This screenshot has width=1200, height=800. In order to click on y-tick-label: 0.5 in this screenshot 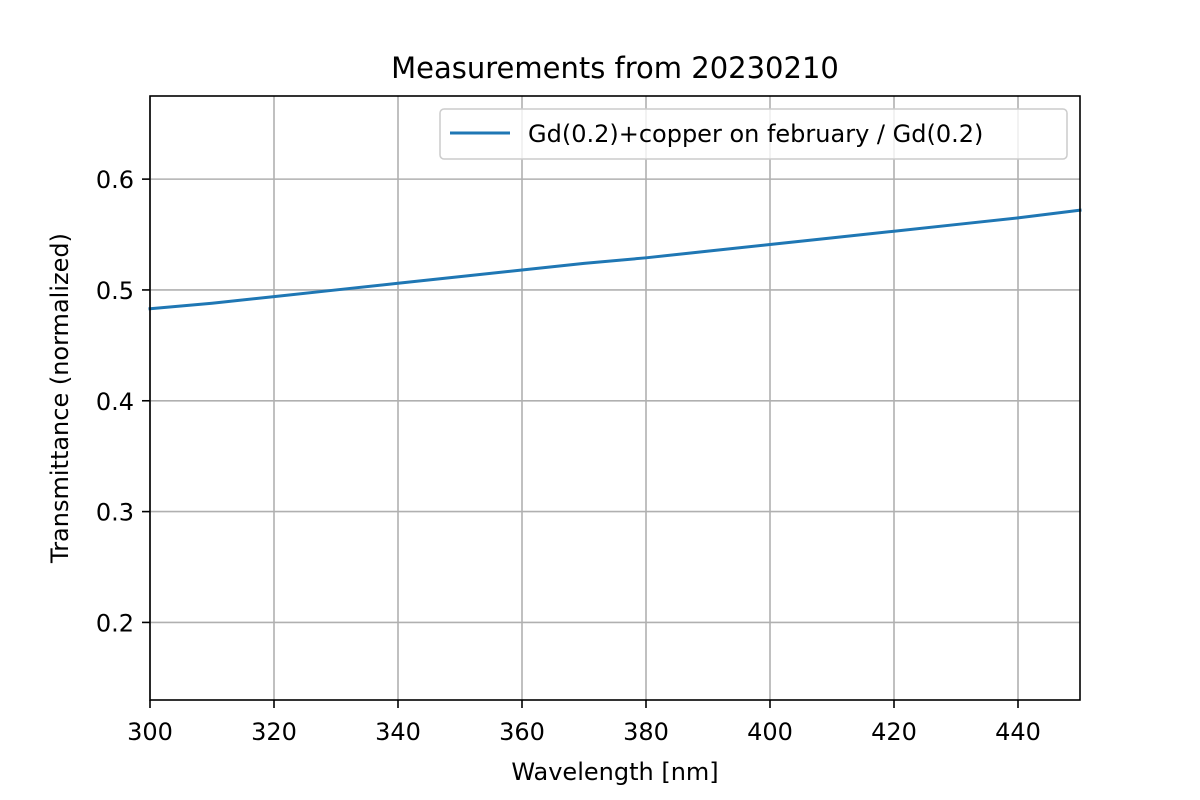, I will do `click(115, 291)`.